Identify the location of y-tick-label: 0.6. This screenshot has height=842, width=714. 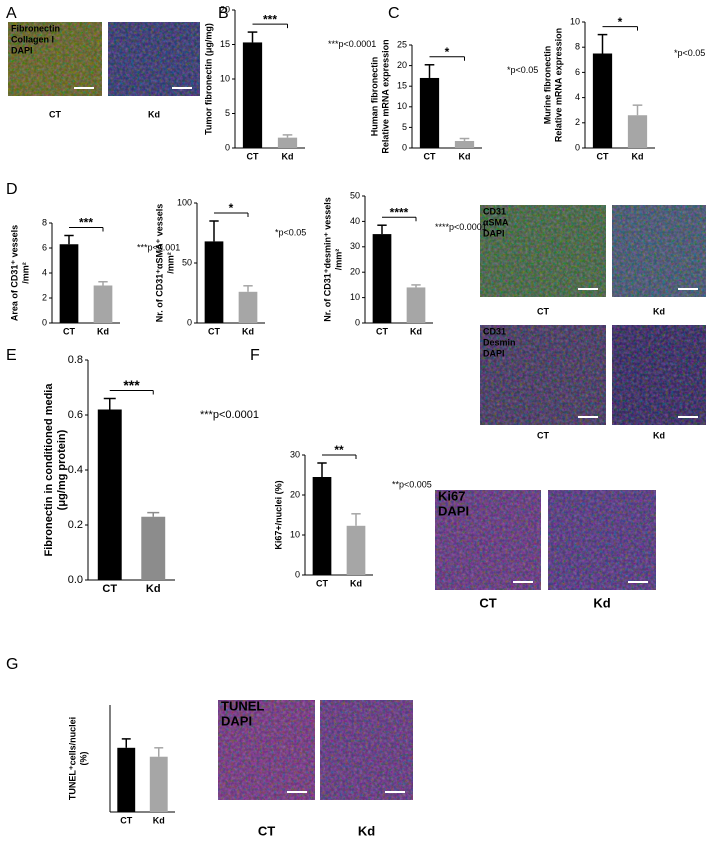
(75, 415).